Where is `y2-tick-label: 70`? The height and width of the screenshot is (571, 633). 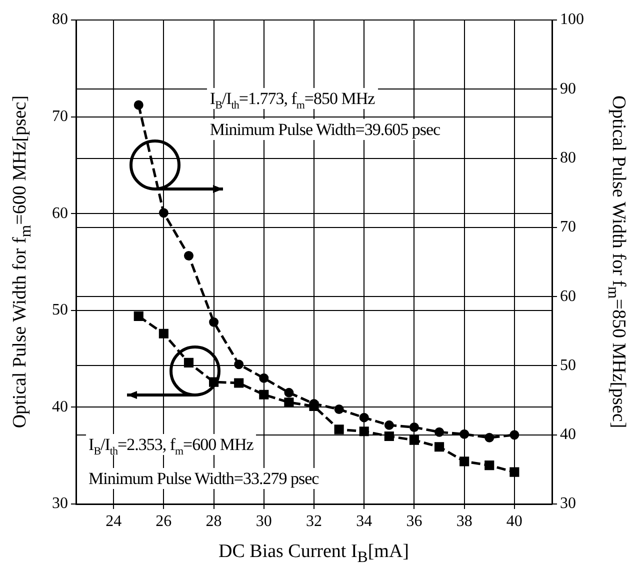
y2-tick-label: 70 is located at coordinates (568, 227).